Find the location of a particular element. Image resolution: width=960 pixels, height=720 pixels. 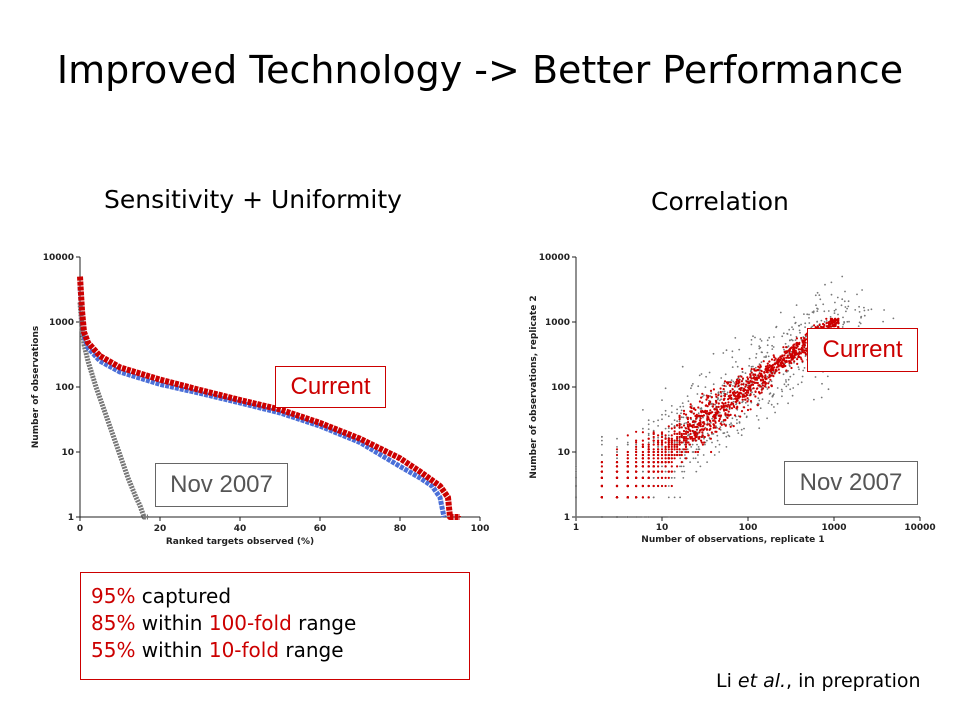

summary-value: 55% is located at coordinates (113, 650).